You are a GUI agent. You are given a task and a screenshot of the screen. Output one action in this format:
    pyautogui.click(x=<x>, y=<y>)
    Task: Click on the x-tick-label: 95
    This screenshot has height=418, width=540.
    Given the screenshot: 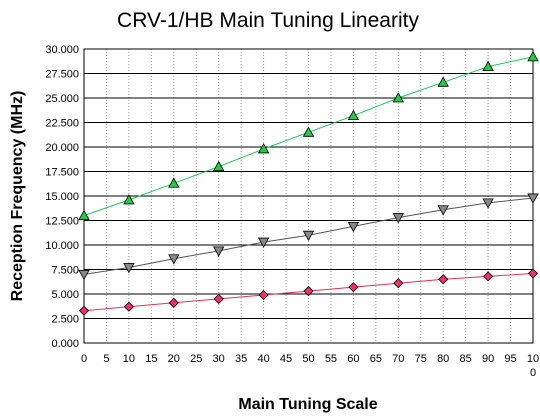 What is the action you would take?
    pyautogui.click(x=510, y=359)
    